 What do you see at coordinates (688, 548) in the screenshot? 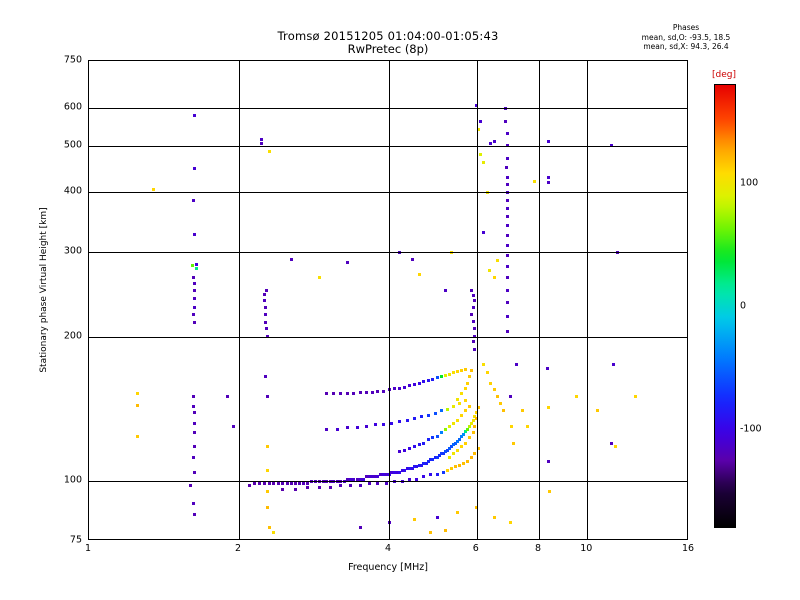
I see `x-tick-label: 16` at bounding box center [688, 548].